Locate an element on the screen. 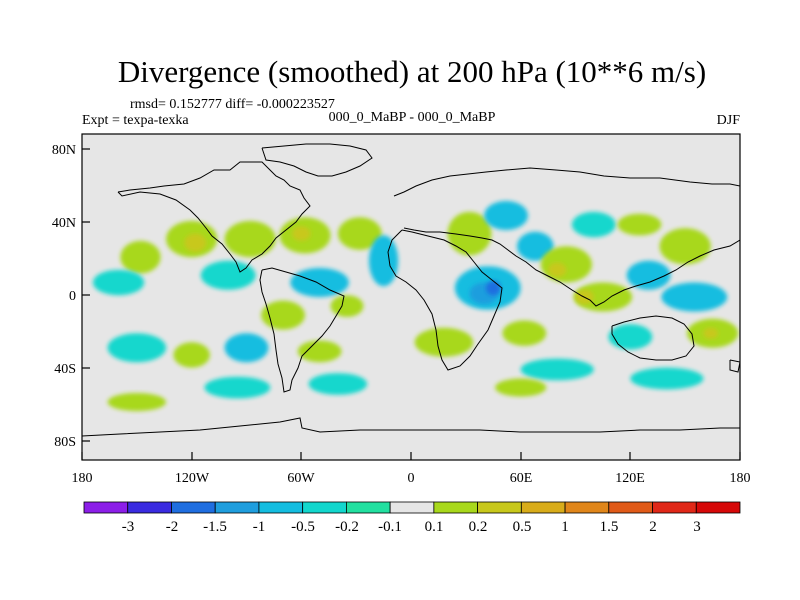  x-tick-label-60w: 60W is located at coordinates (301, 478).